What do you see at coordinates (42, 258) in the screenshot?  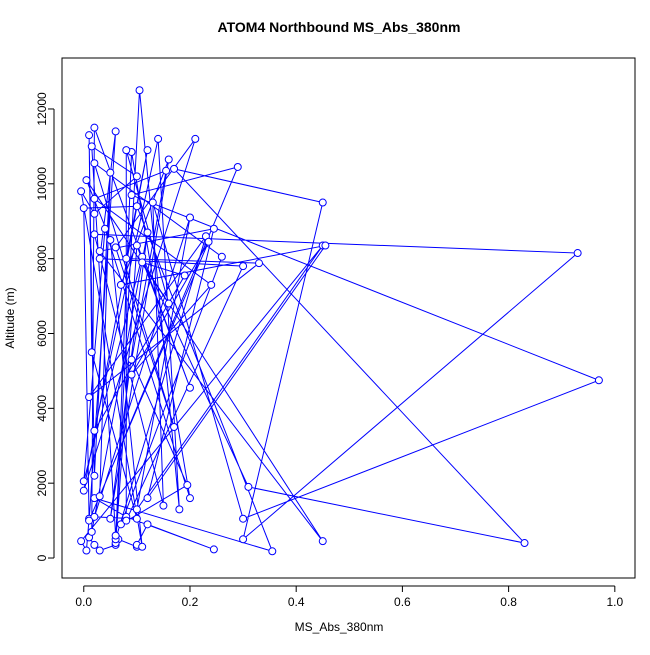 I see `y-tick-label: 8000` at bounding box center [42, 258].